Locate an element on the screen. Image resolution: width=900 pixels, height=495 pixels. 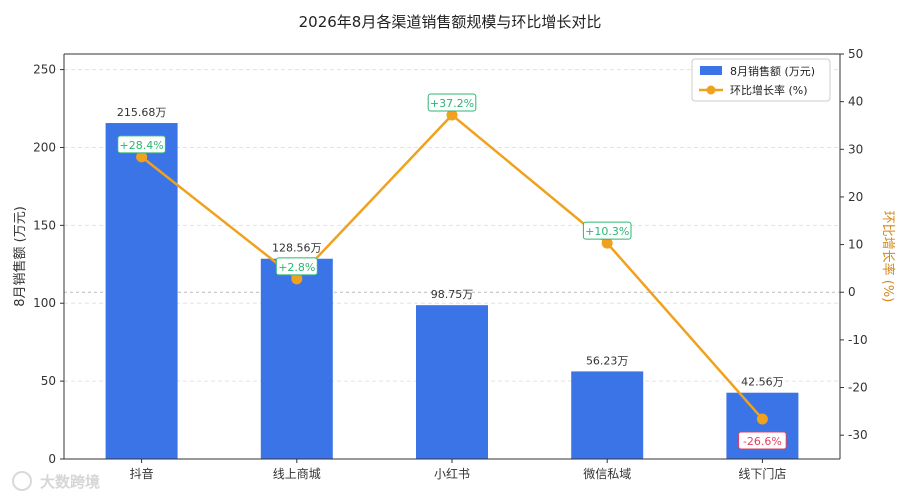
x-tick-label: 线上商城 is located at coordinates (297, 473).